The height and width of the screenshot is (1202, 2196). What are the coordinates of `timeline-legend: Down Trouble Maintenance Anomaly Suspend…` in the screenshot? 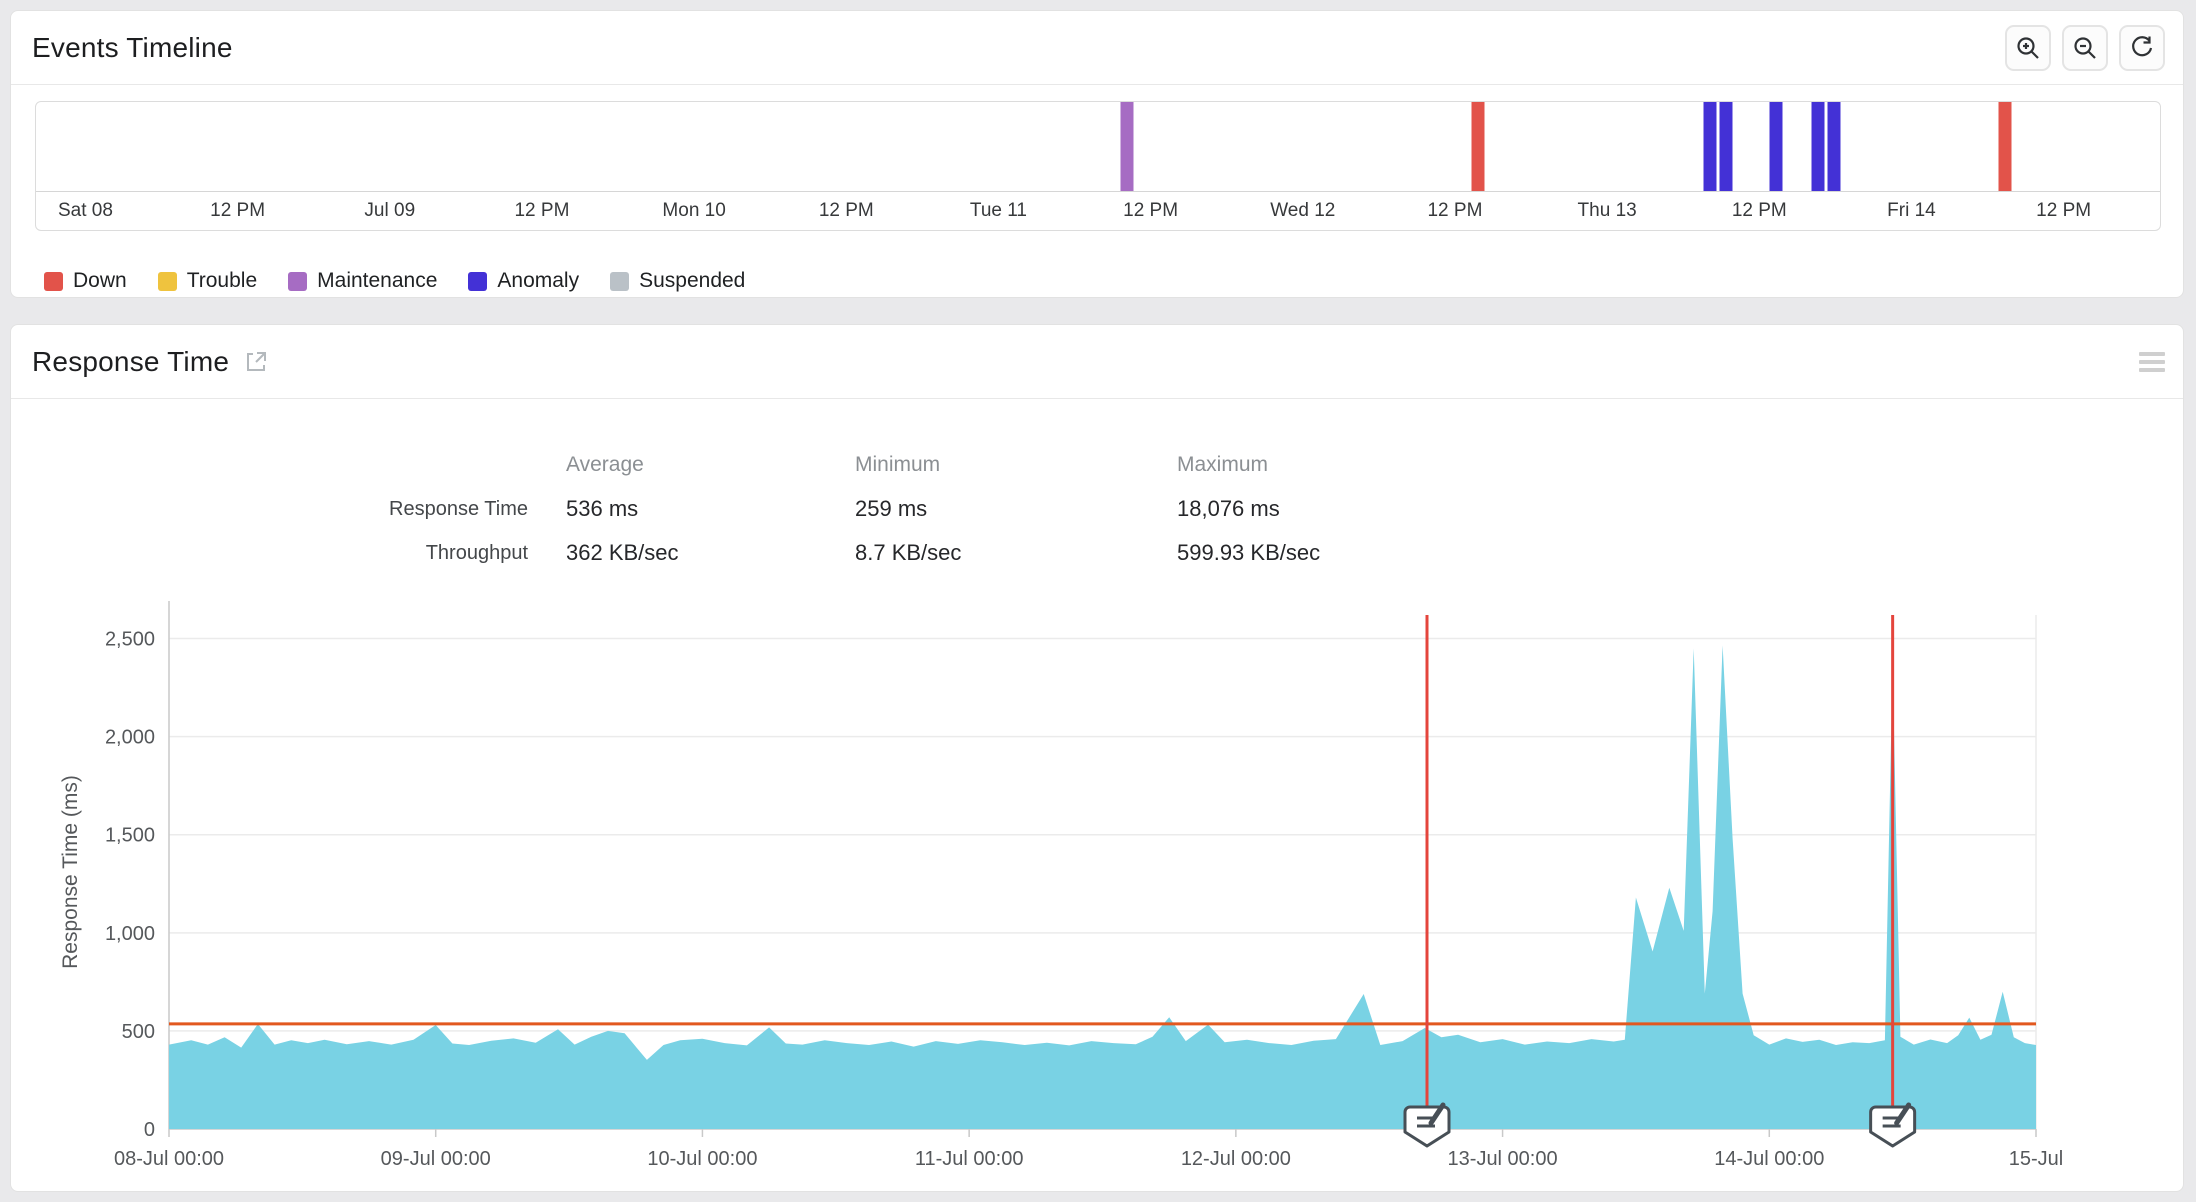 It's located at (394, 281).